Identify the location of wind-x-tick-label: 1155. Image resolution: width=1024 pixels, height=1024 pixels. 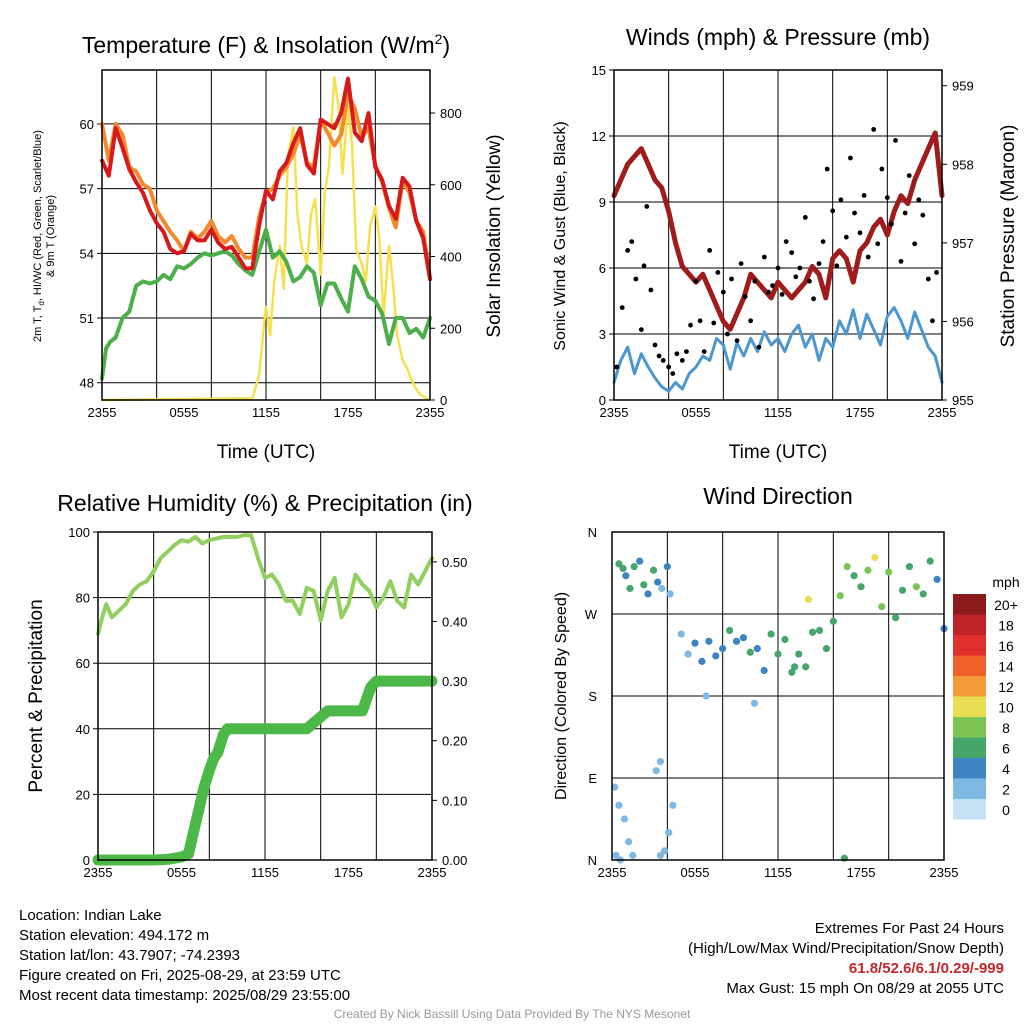
(778, 412).